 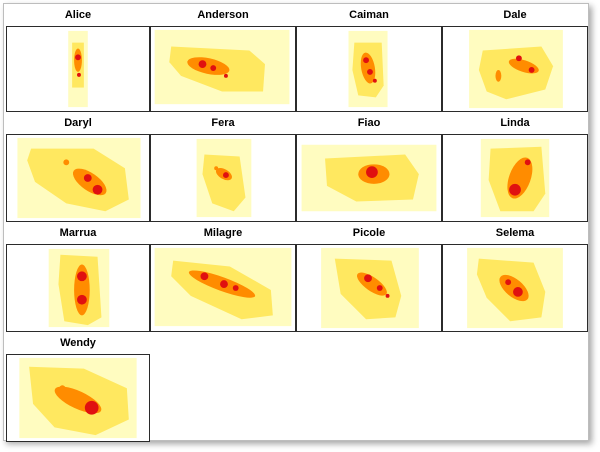 I want to click on panel-cell-anderson: Anderson, so click(x=223, y=58).